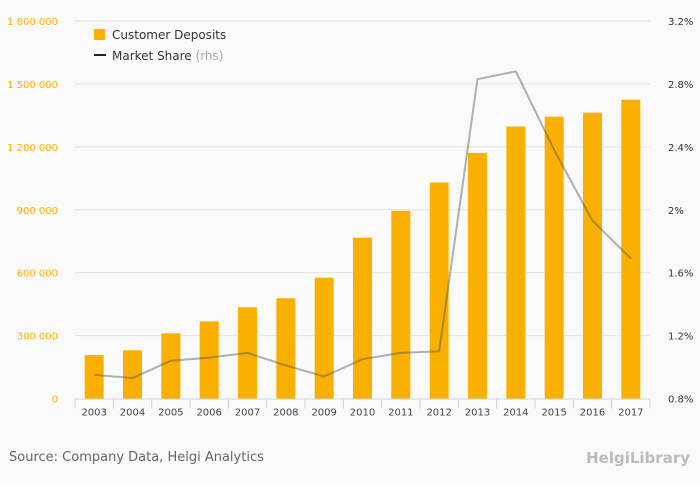 The image size is (700, 483). Describe the element at coordinates (171, 366) in the screenshot. I see `bar-2005` at that location.